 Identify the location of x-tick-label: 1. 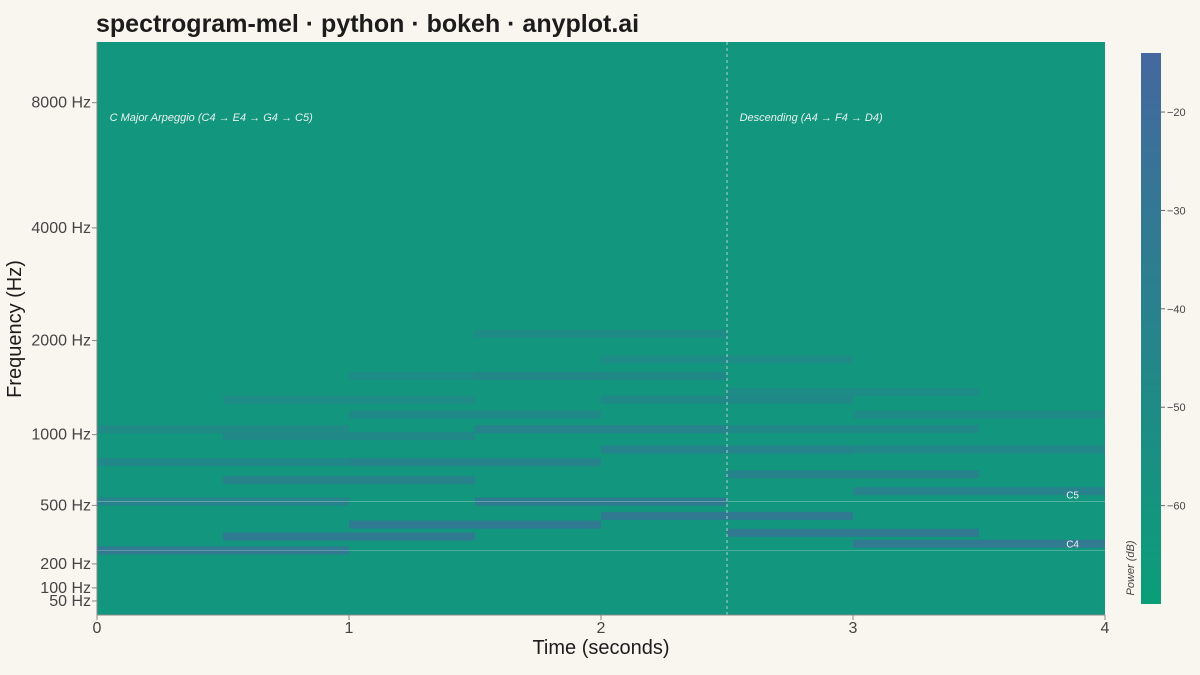
(349, 628).